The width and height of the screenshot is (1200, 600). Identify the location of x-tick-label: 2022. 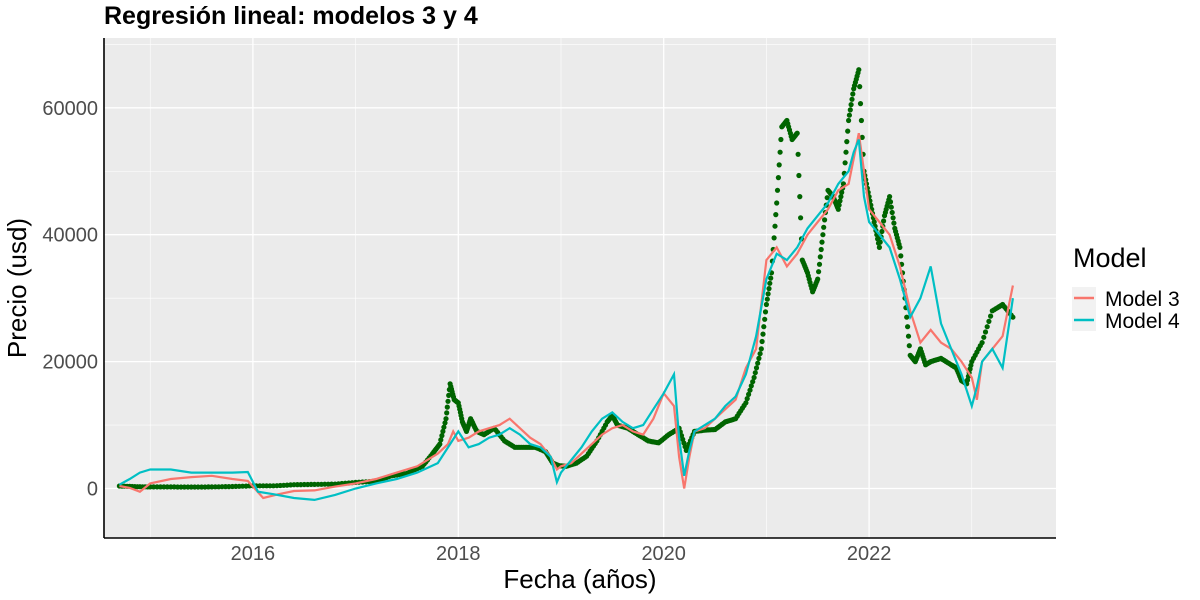
(869, 554).